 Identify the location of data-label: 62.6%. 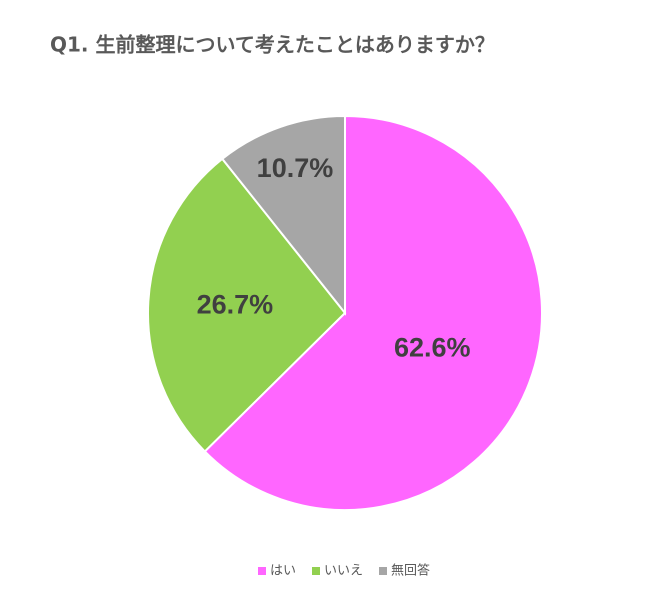
(432, 348).